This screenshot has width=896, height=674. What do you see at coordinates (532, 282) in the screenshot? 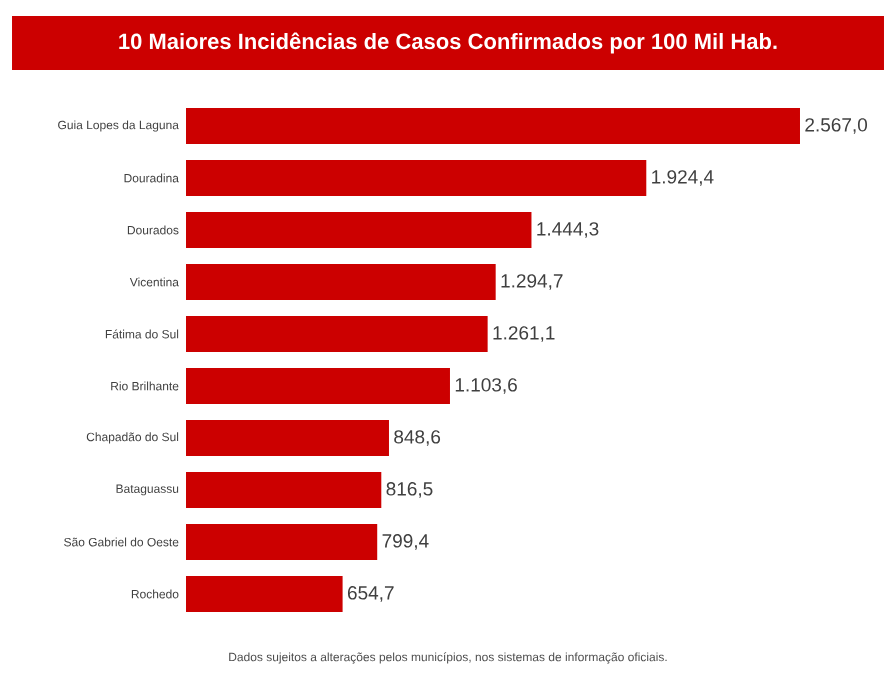
I see `data-label: 1.294,7` at bounding box center [532, 282].